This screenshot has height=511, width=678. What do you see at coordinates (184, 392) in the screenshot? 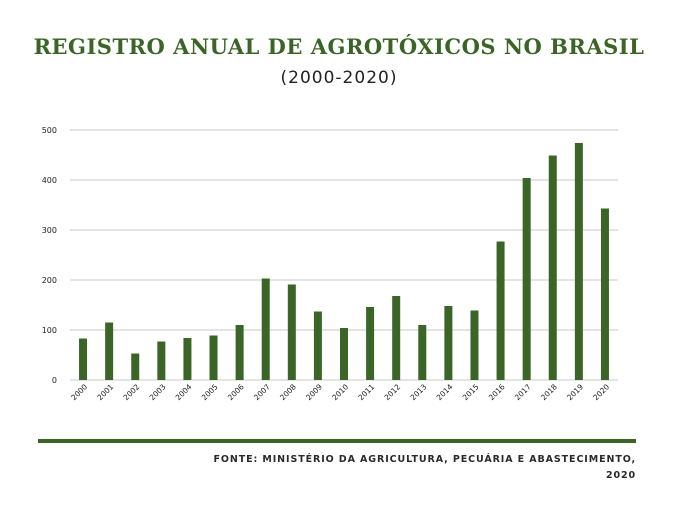
I see `x-tick-label: 2004` at bounding box center [184, 392].